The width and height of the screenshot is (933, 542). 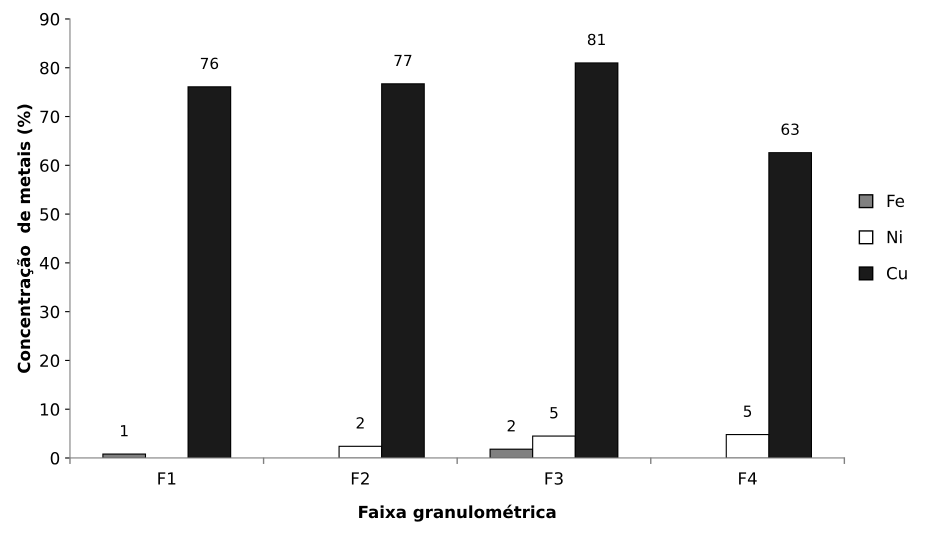 What do you see at coordinates (360, 478) in the screenshot?
I see `x-tick-label: F2` at bounding box center [360, 478].